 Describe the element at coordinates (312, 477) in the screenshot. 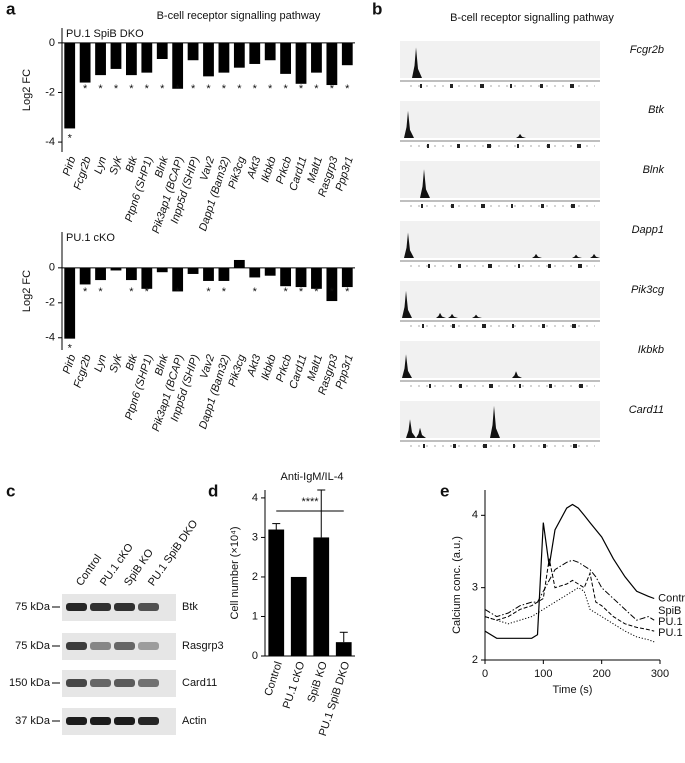

I see `chart-title: Anti-IgM/IL-4` at that location.